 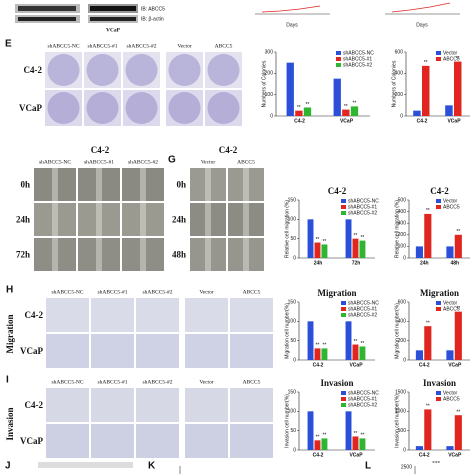 I want to click on y-axis-label: Migration cell number(%), so click(x=287, y=331).